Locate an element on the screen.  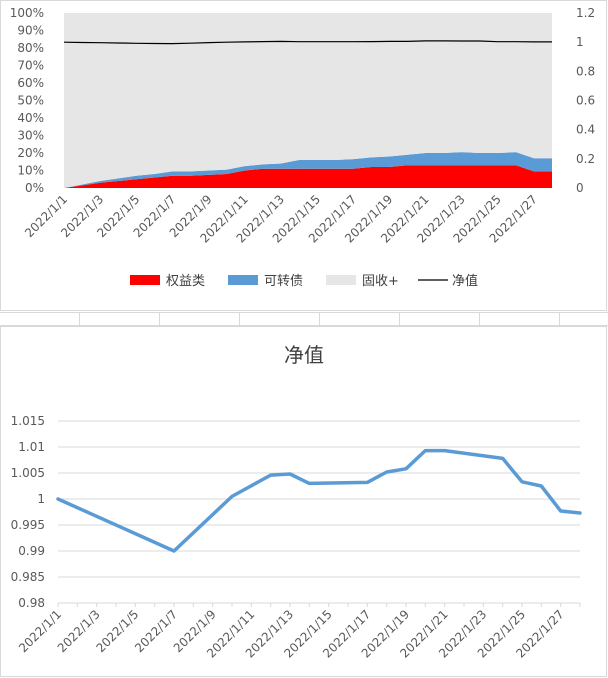
y-left-tick-label: 40% is located at coordinates (30, 118).